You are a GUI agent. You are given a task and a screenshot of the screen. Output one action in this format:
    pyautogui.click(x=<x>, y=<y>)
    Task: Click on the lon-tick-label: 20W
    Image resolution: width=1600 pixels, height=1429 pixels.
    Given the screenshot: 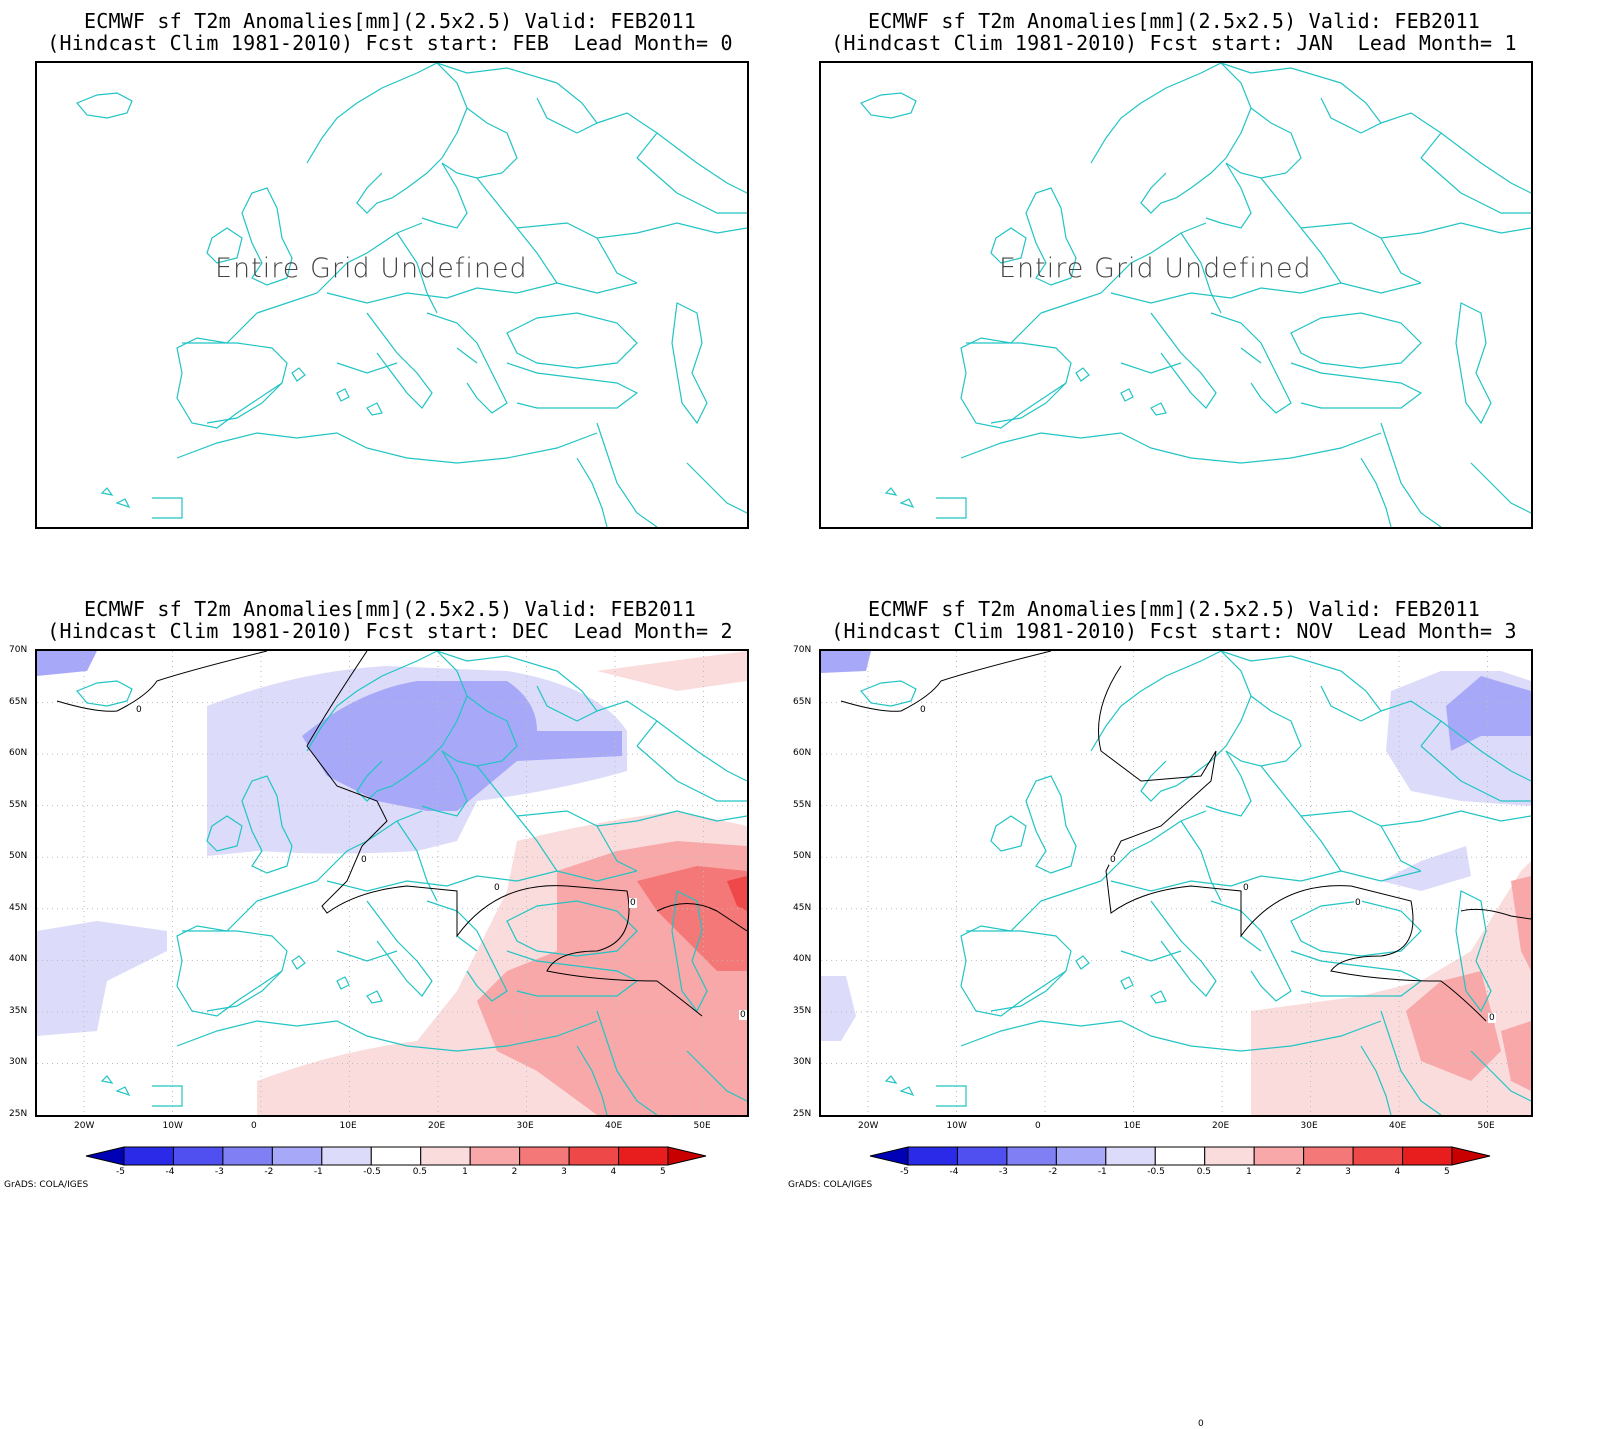 What is the action you would take?
    pyautogui.click(x=868, y=1126)
    